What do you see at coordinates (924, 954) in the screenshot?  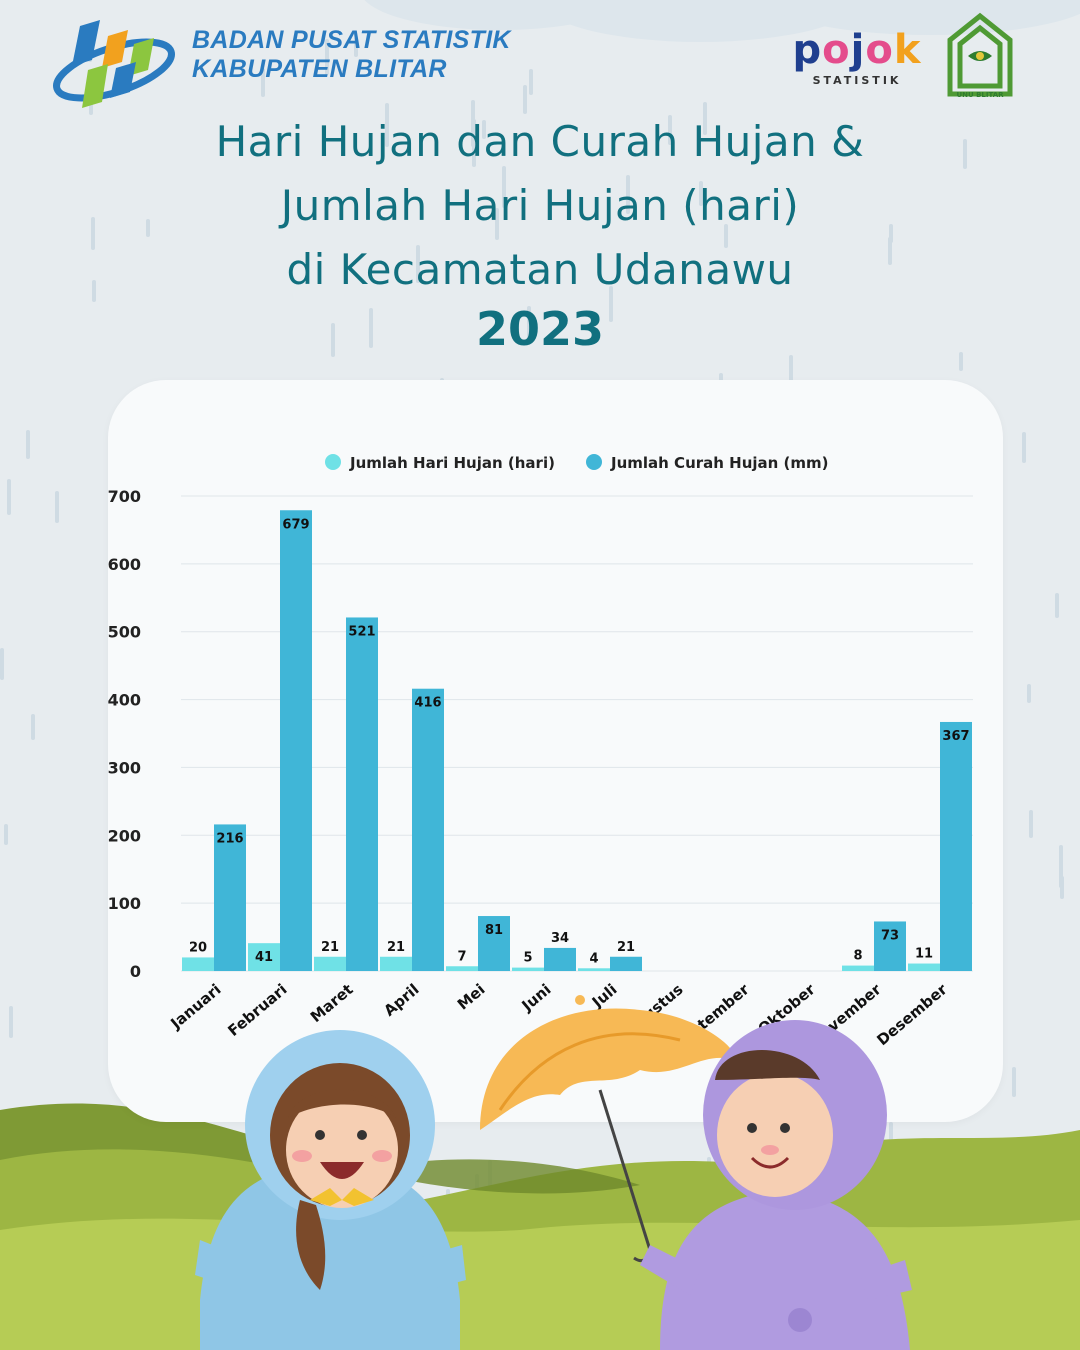 I see `data-label: 11` at bounding box center [924, 954].